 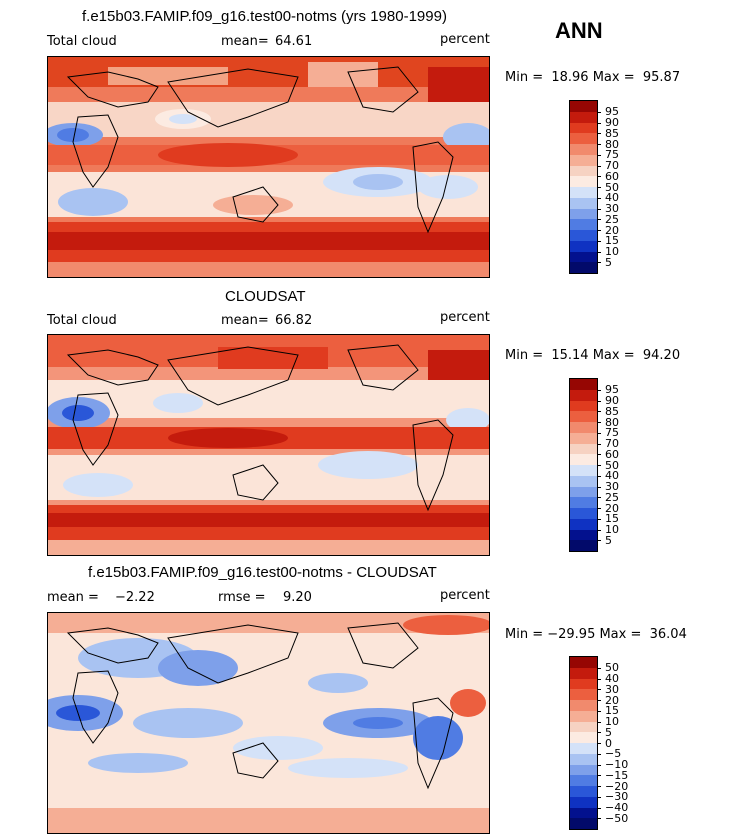 I want to click on colorbar-level-label: −10, so click(x=617, y=764).